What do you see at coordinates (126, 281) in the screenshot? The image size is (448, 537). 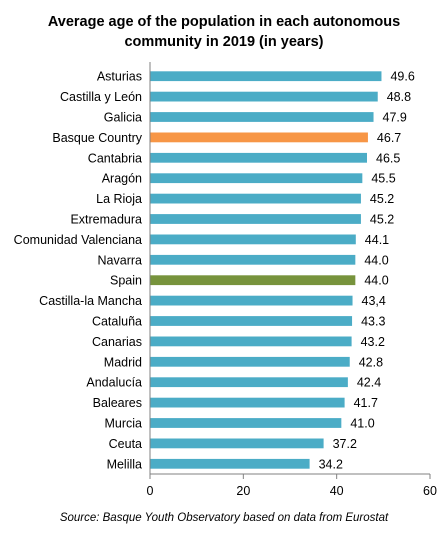 I see `category-label-spain: Spain` at bounding box center [126, 281].